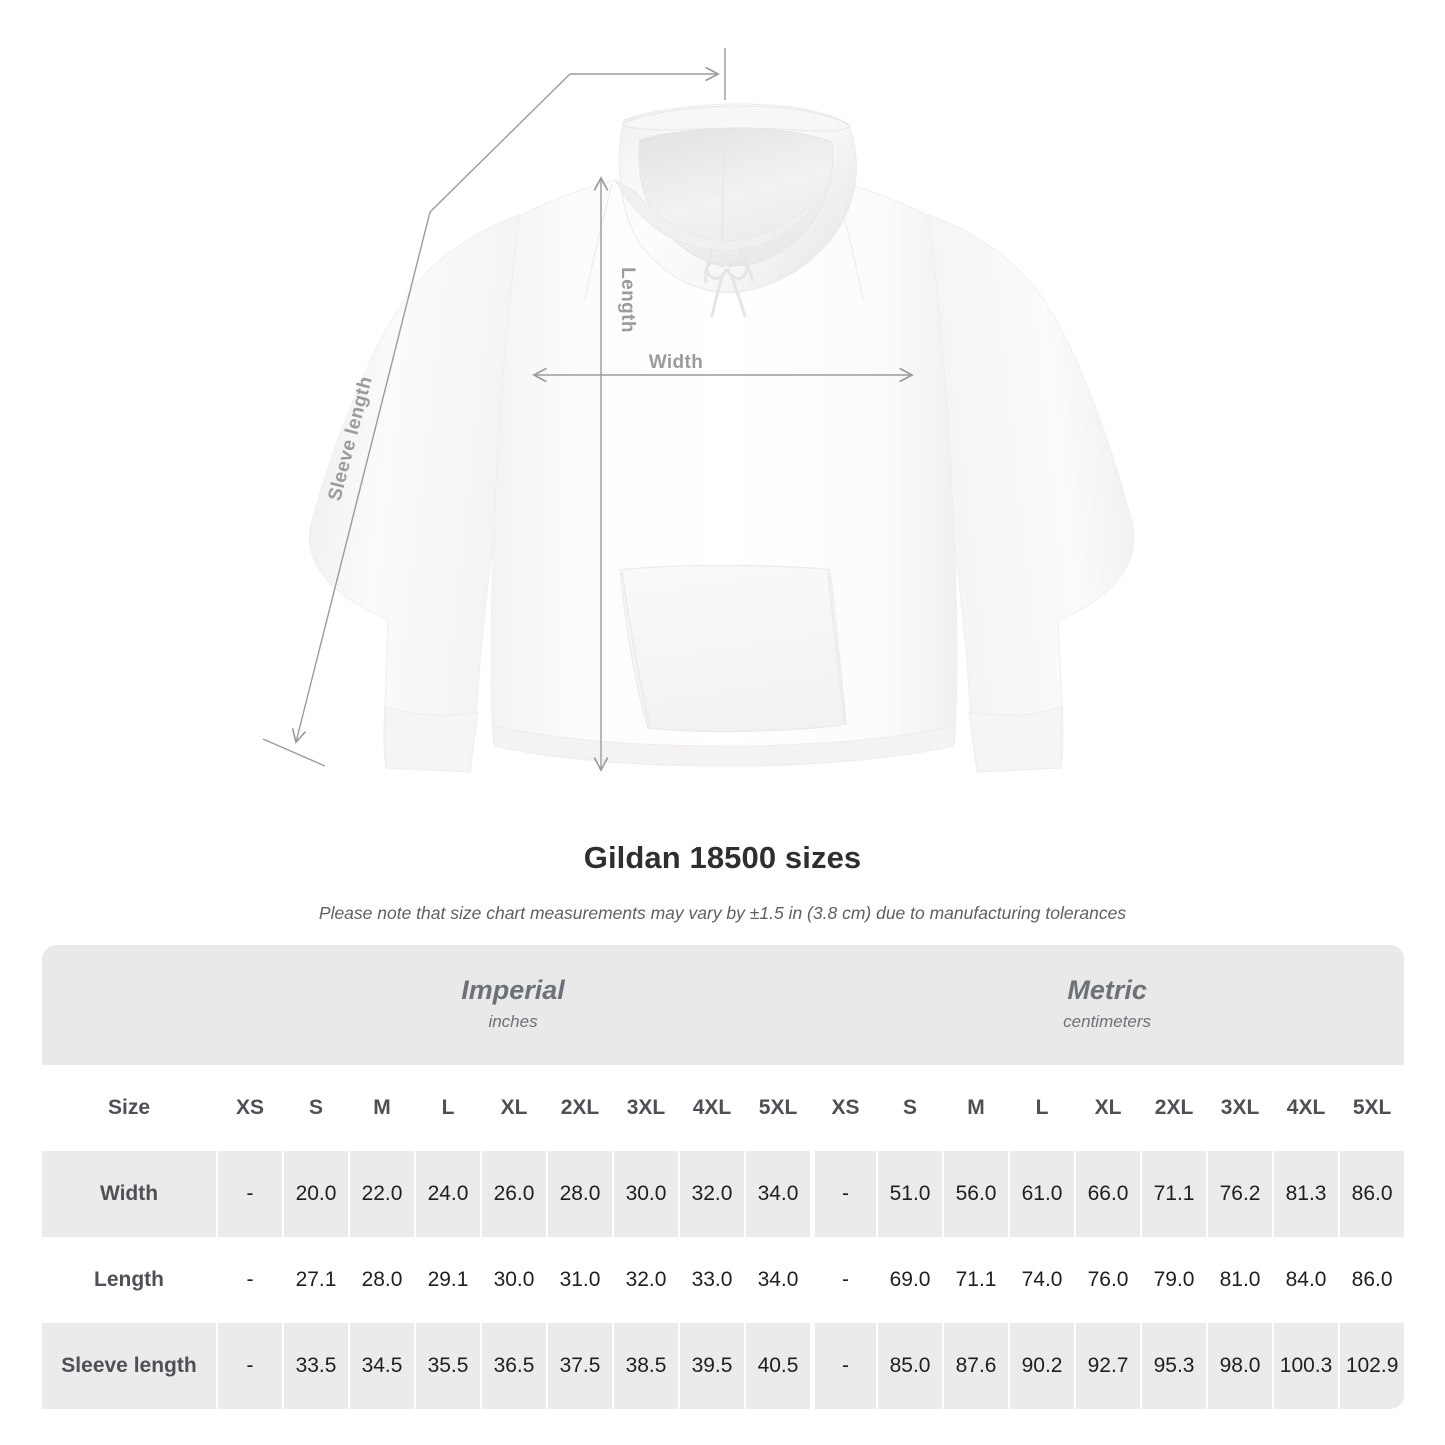 The image size is (1445, 1445). What do you see at coordinates (1107, 1021) in the screenshot?
I see `unit-subtitle: centimeters` at bounding box center [1107, 1021].